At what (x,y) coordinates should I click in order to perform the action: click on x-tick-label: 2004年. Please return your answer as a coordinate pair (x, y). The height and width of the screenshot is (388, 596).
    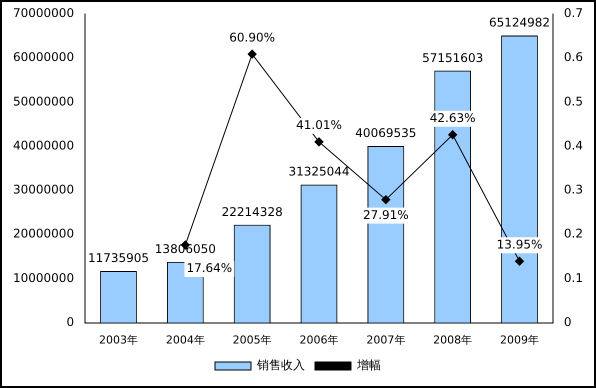
    Looking at the image, I should click on (185, 339).